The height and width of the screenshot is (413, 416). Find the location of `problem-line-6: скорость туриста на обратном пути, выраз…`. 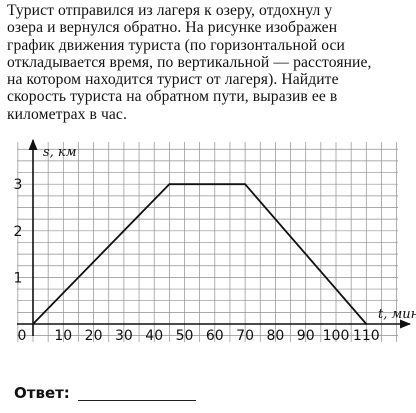

problem-line-6: скорость туриста на обратном пути, выраз… is located at coordinates (172, 97).